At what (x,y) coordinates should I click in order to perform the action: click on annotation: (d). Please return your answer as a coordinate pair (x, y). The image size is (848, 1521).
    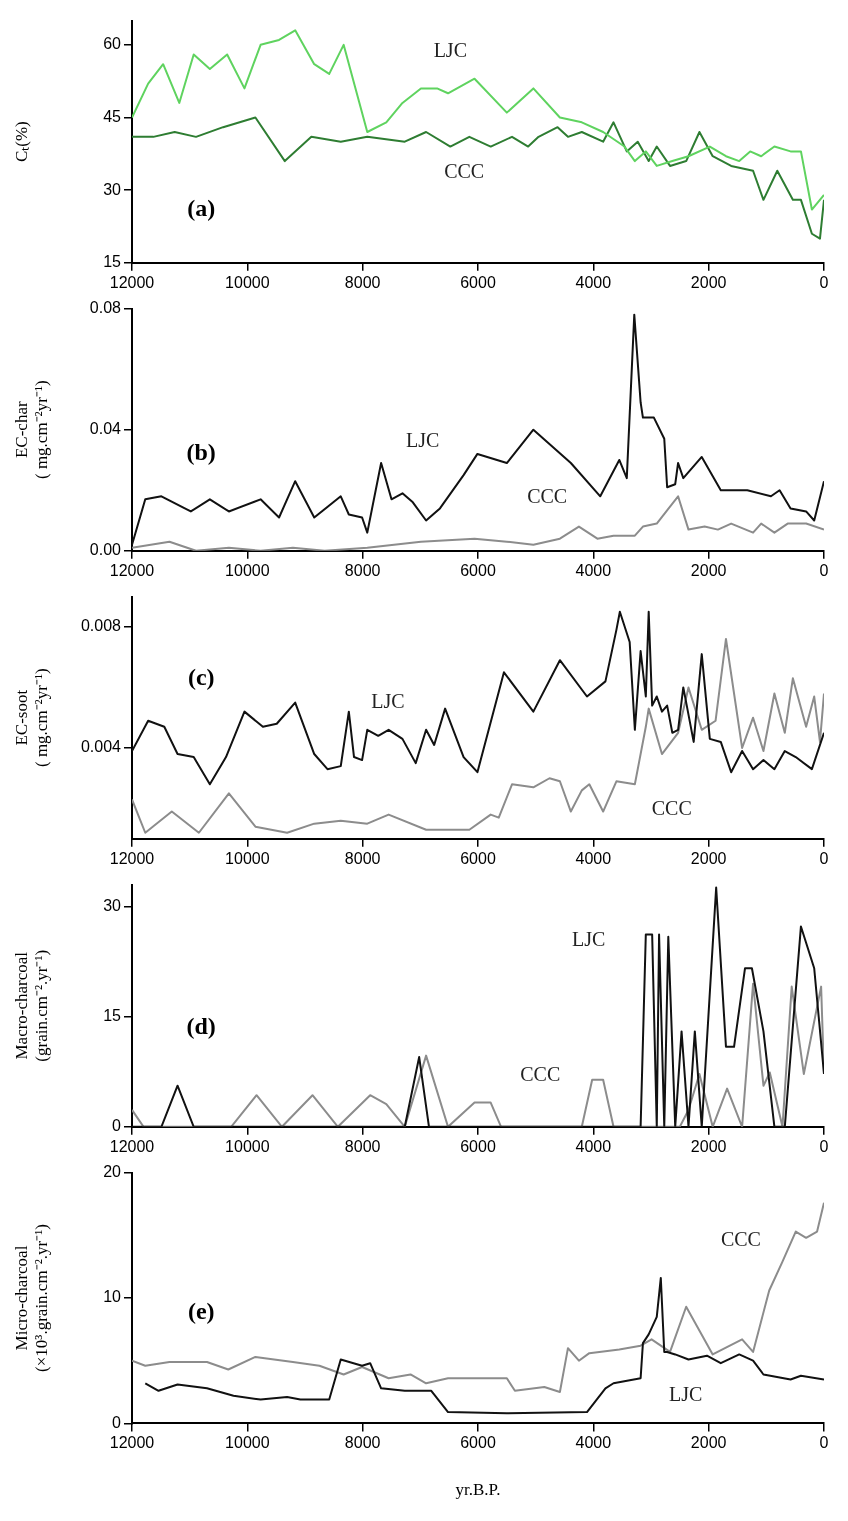
    Looking at the image, I should click on (201, 1025).